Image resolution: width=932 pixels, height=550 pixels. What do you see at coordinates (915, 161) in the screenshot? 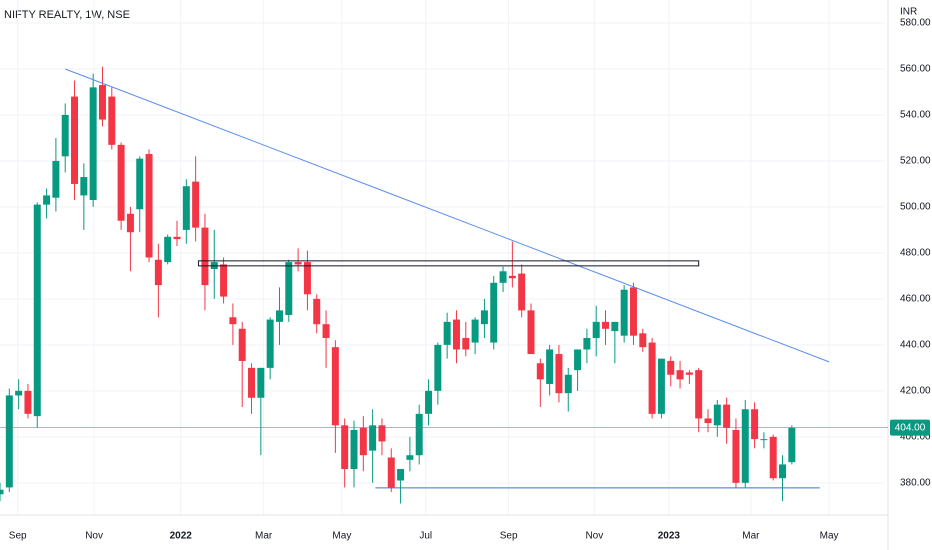
I see `y-tick-label: 520.00` at bounding box center [915, 161].